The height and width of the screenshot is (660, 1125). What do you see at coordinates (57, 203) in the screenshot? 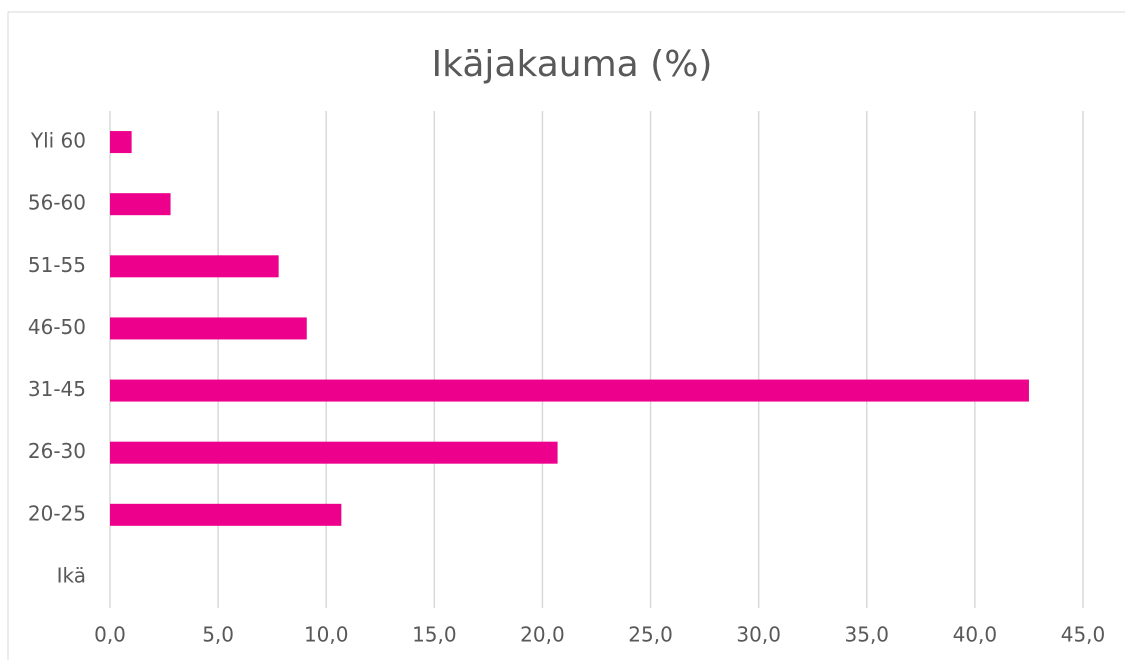
I see `y-tick-label: 56-60` at bounding box center [57, 203].